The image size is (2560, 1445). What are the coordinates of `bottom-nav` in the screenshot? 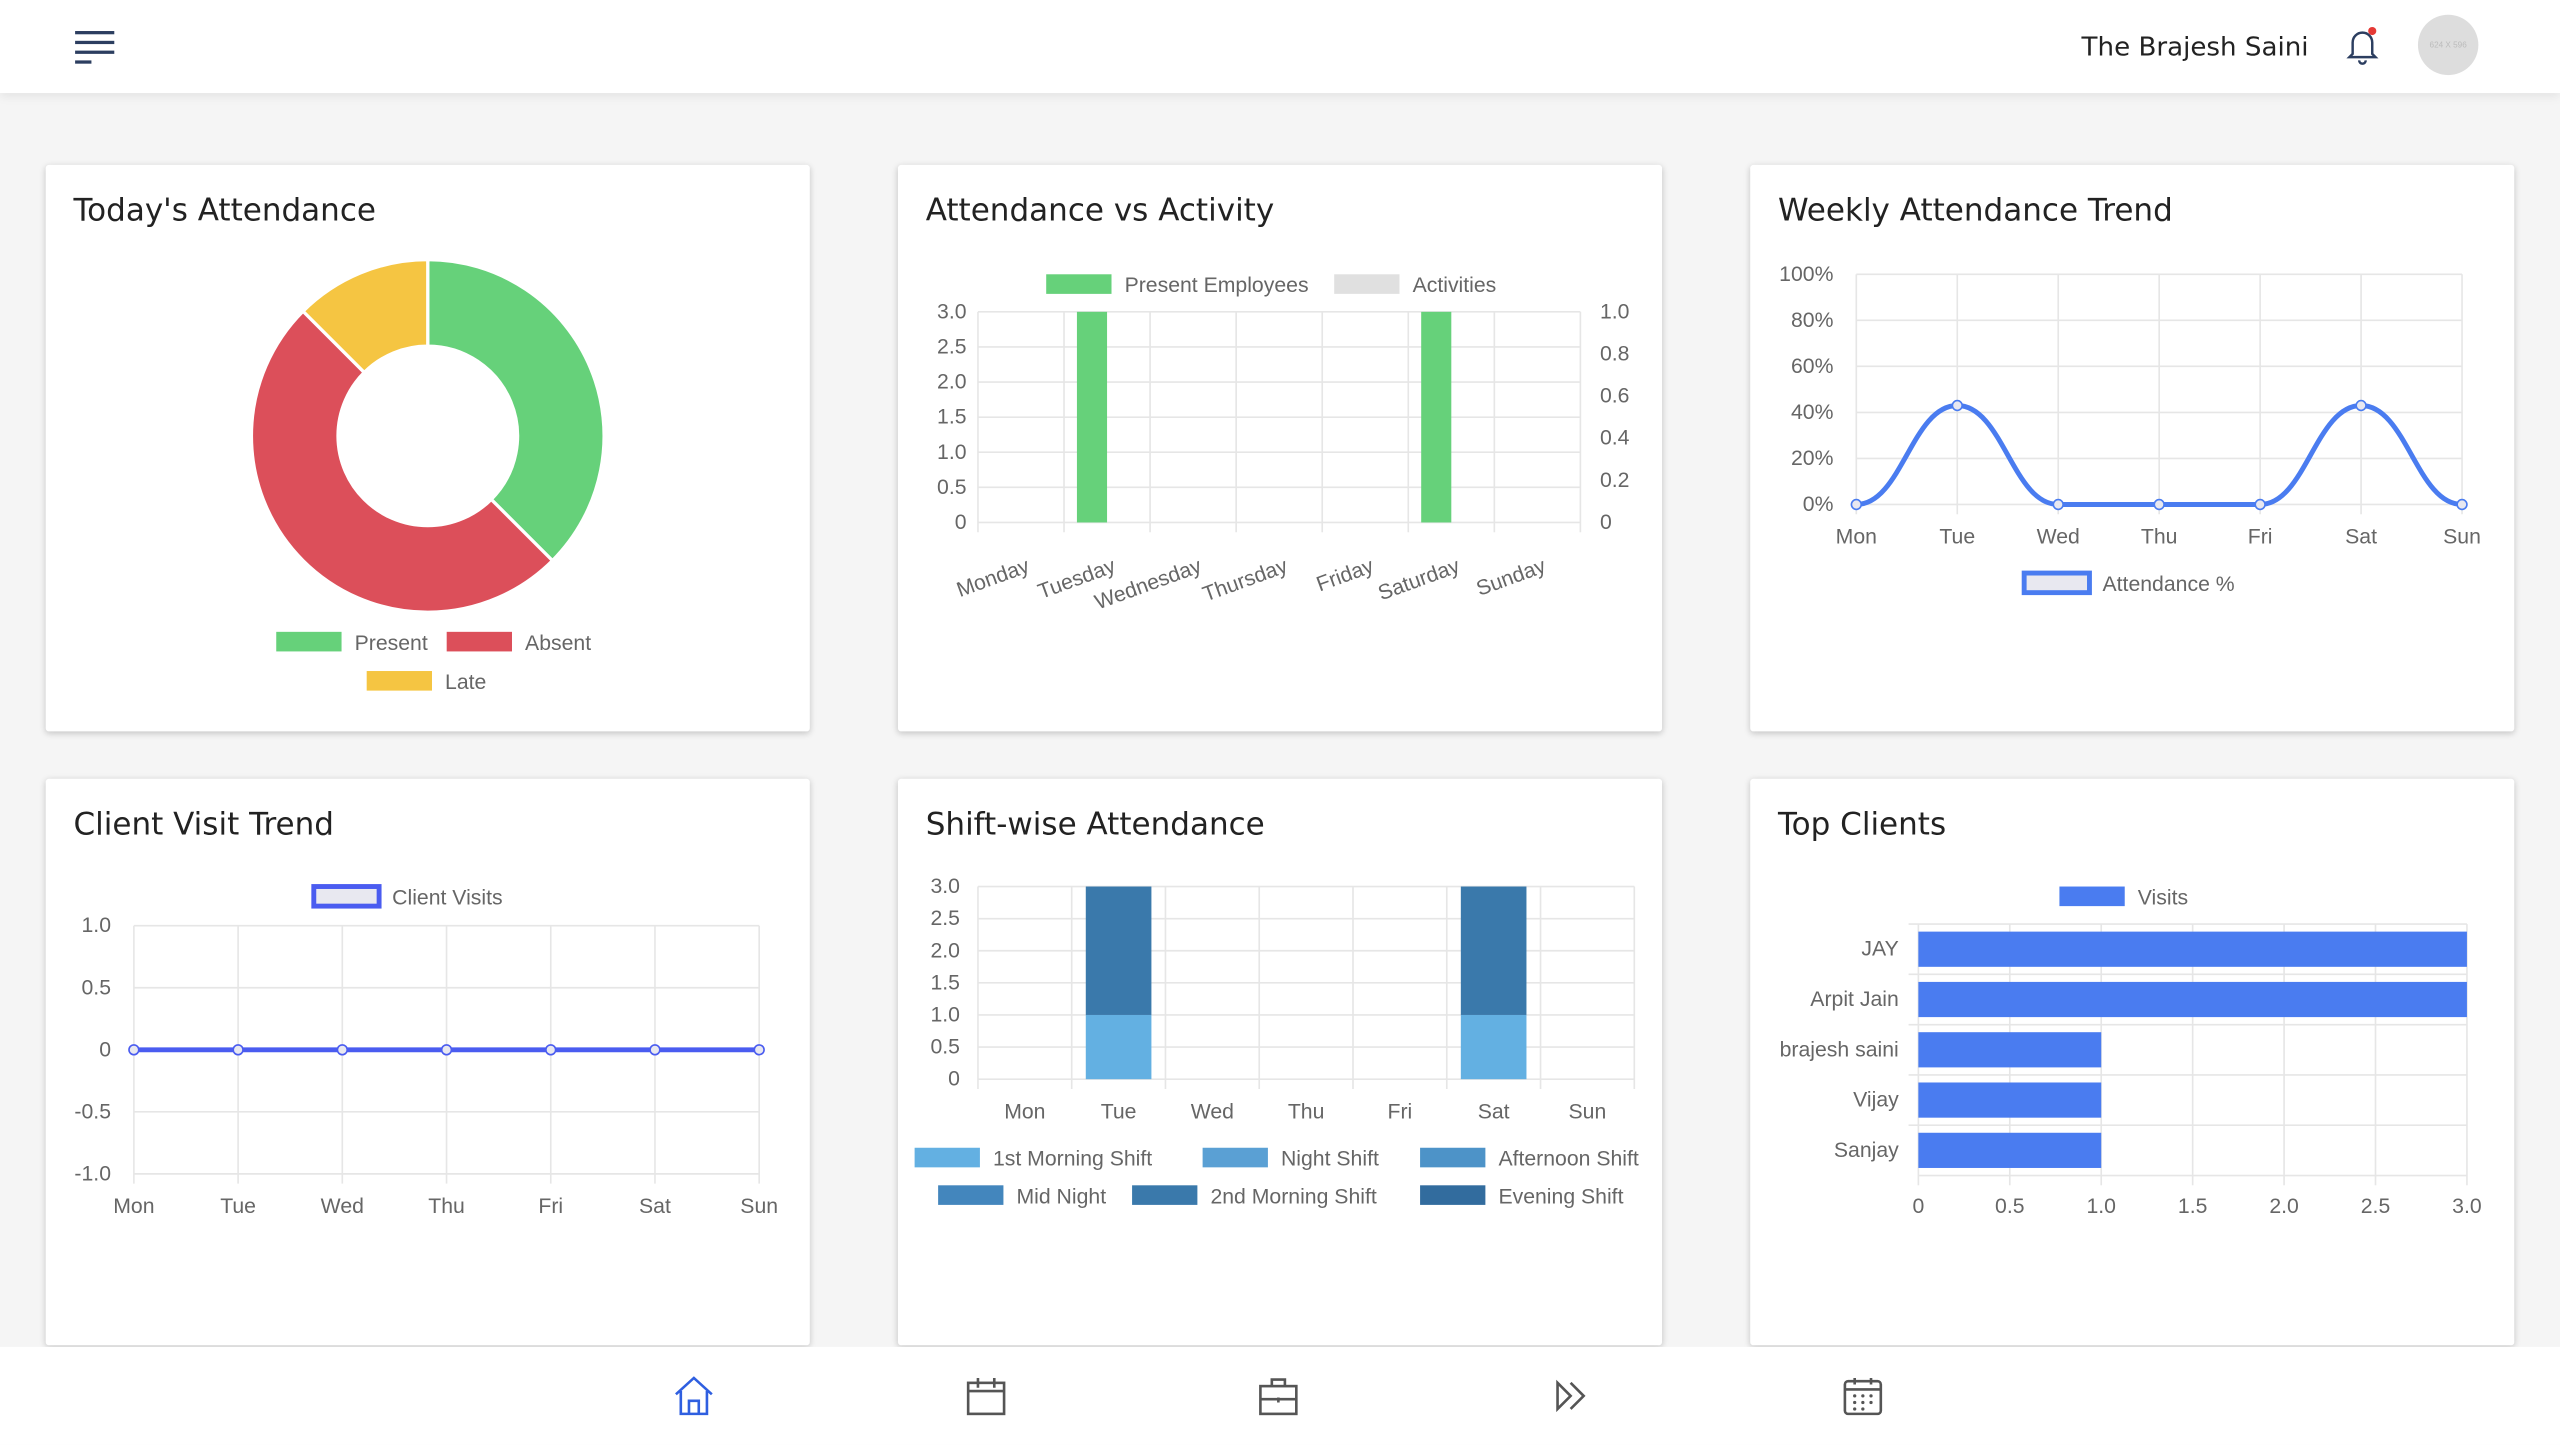 It's located at (1280, 1395).